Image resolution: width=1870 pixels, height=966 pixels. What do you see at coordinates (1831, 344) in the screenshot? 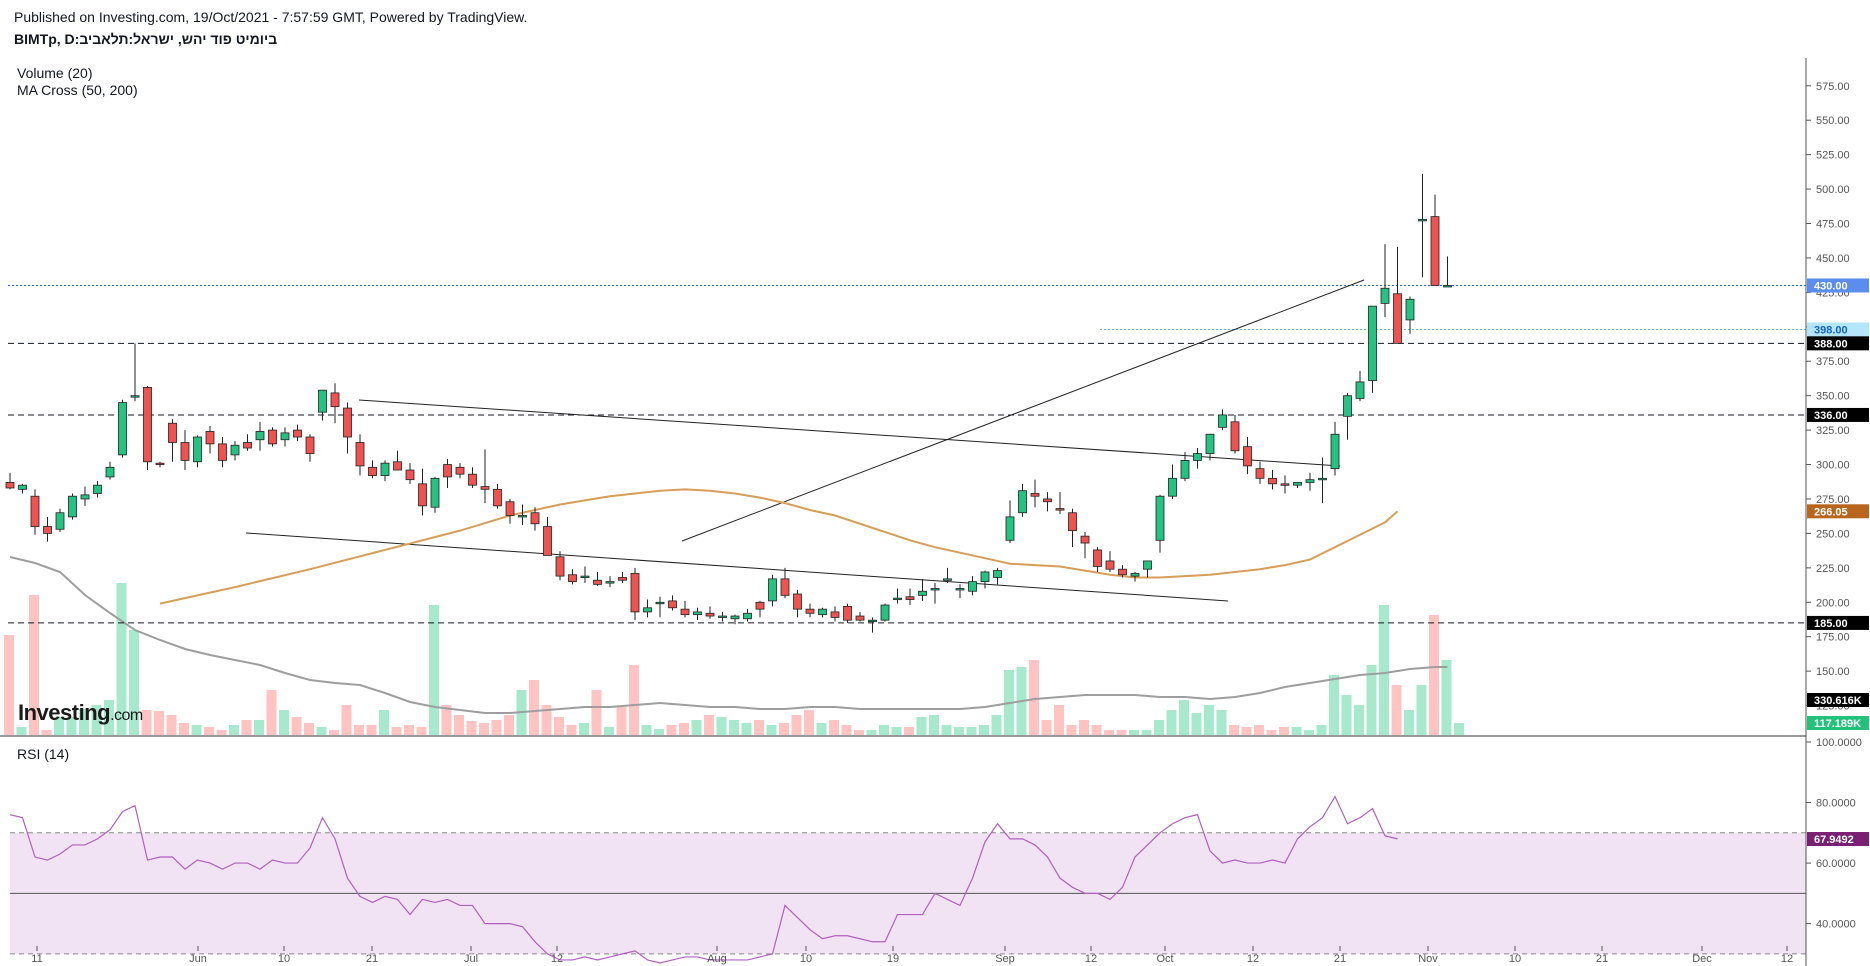
I see `price-badge: 388.00` at bounding box center [1831, 344].